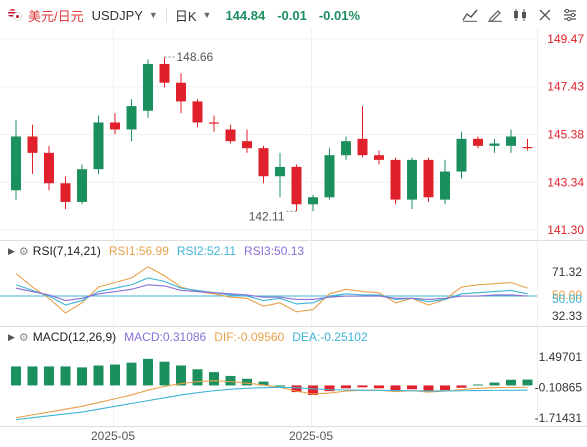 The width and height of the screenshot is (587, 447). I want to click on macd-title: MACD(12,26,9), so click(74, 337).